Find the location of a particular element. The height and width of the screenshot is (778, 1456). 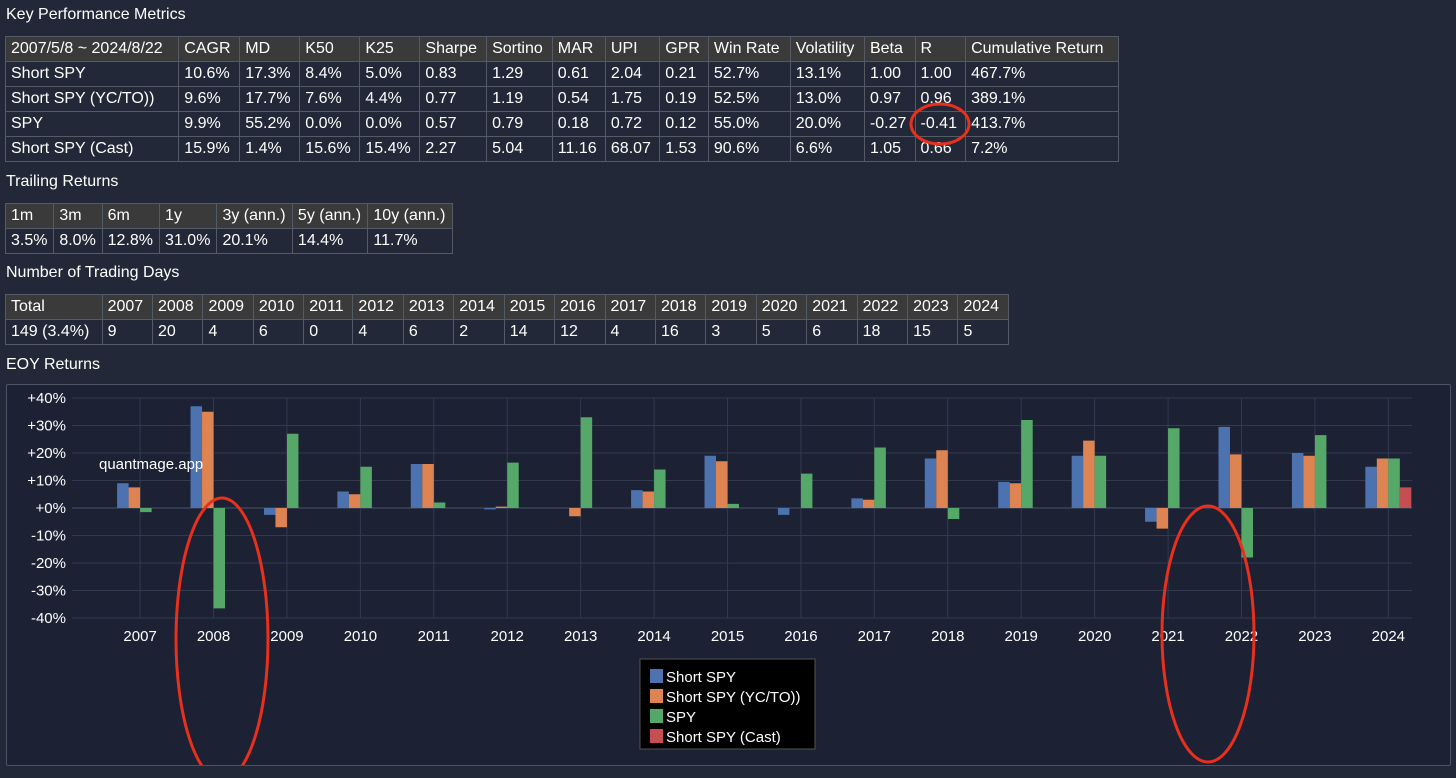

x-tick-label: 2017 is located at coordinates (874, 636).